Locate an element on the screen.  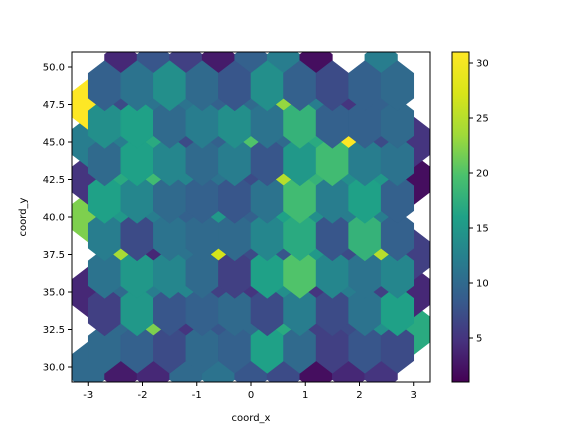
x-axis-label: coord_x is located at coordinates (251, 418).